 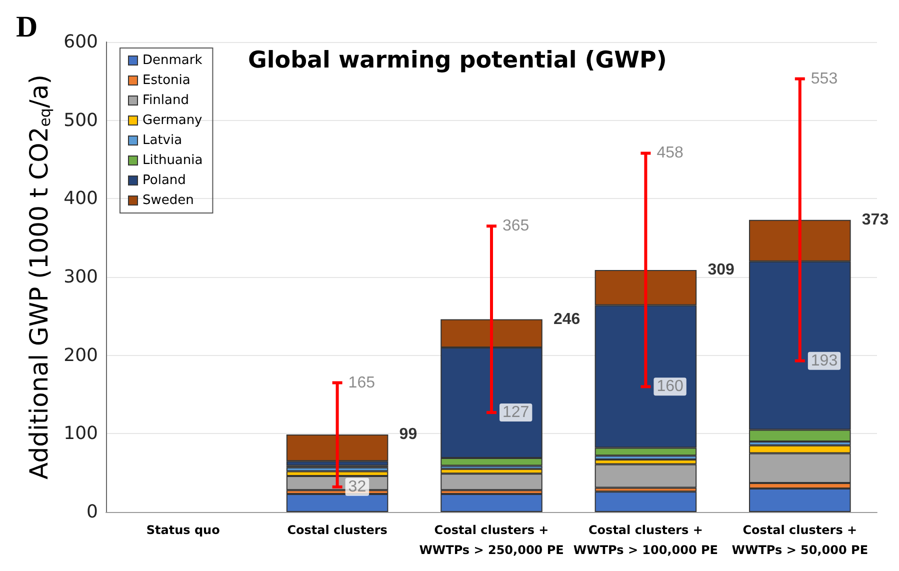 What do you see at coordinates (81, 355) in the screenshot?
I see `y-tick-label: 200` at bounding box center [81, 355].